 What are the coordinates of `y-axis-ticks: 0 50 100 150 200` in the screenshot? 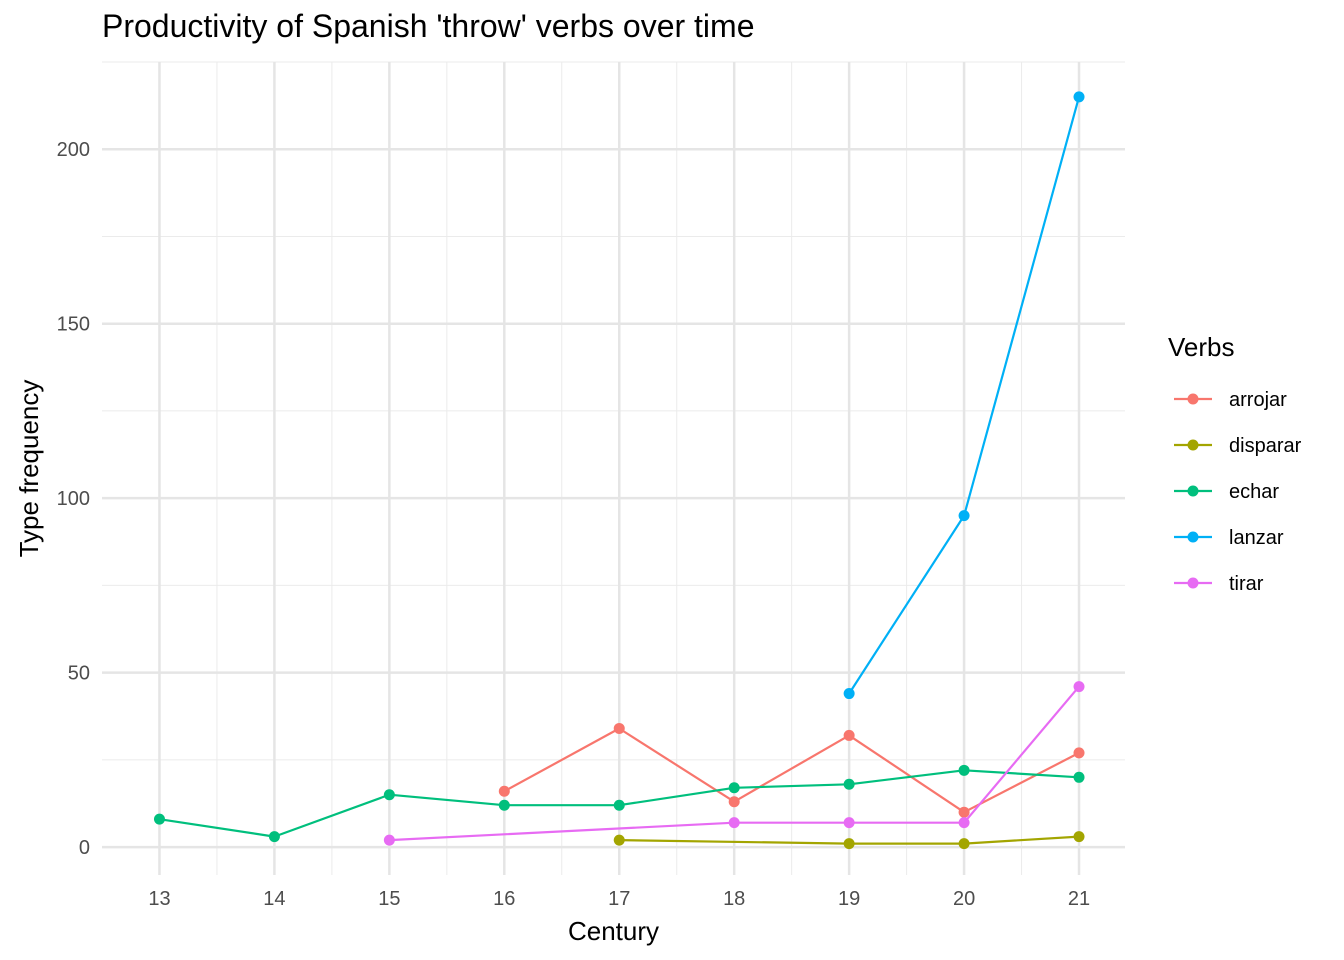 It's located at (73, 499).